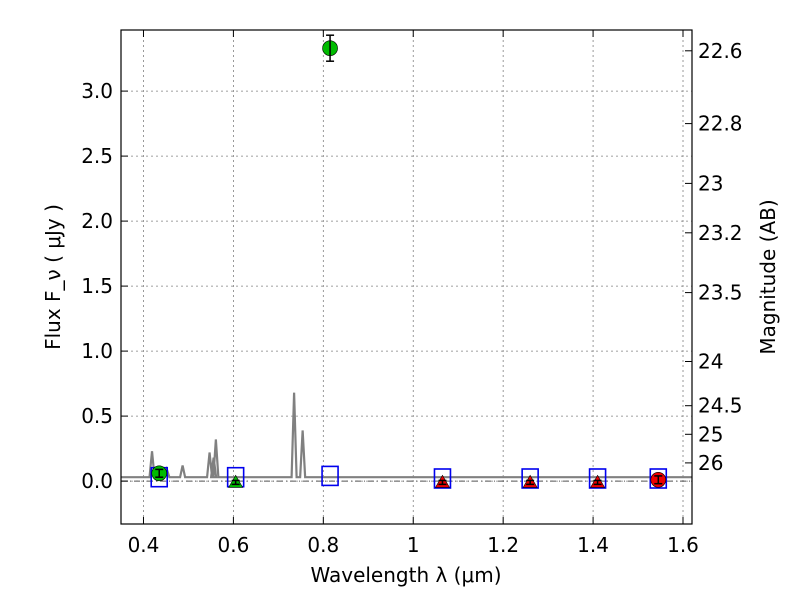  What do you see at coordinates (720, 51) in the screenshot?
I see `right-tick-label: 22.6` at bounding box center [720, 51].